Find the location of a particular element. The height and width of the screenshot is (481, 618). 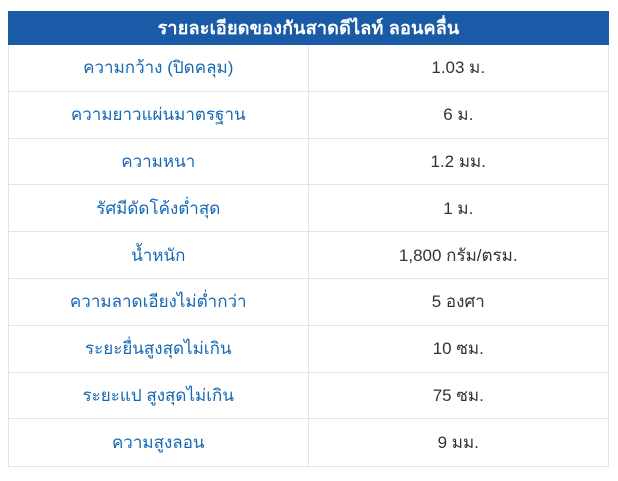

spec-value: 1,800 กรัม/ตรม. is located at coordinates (458, 255).